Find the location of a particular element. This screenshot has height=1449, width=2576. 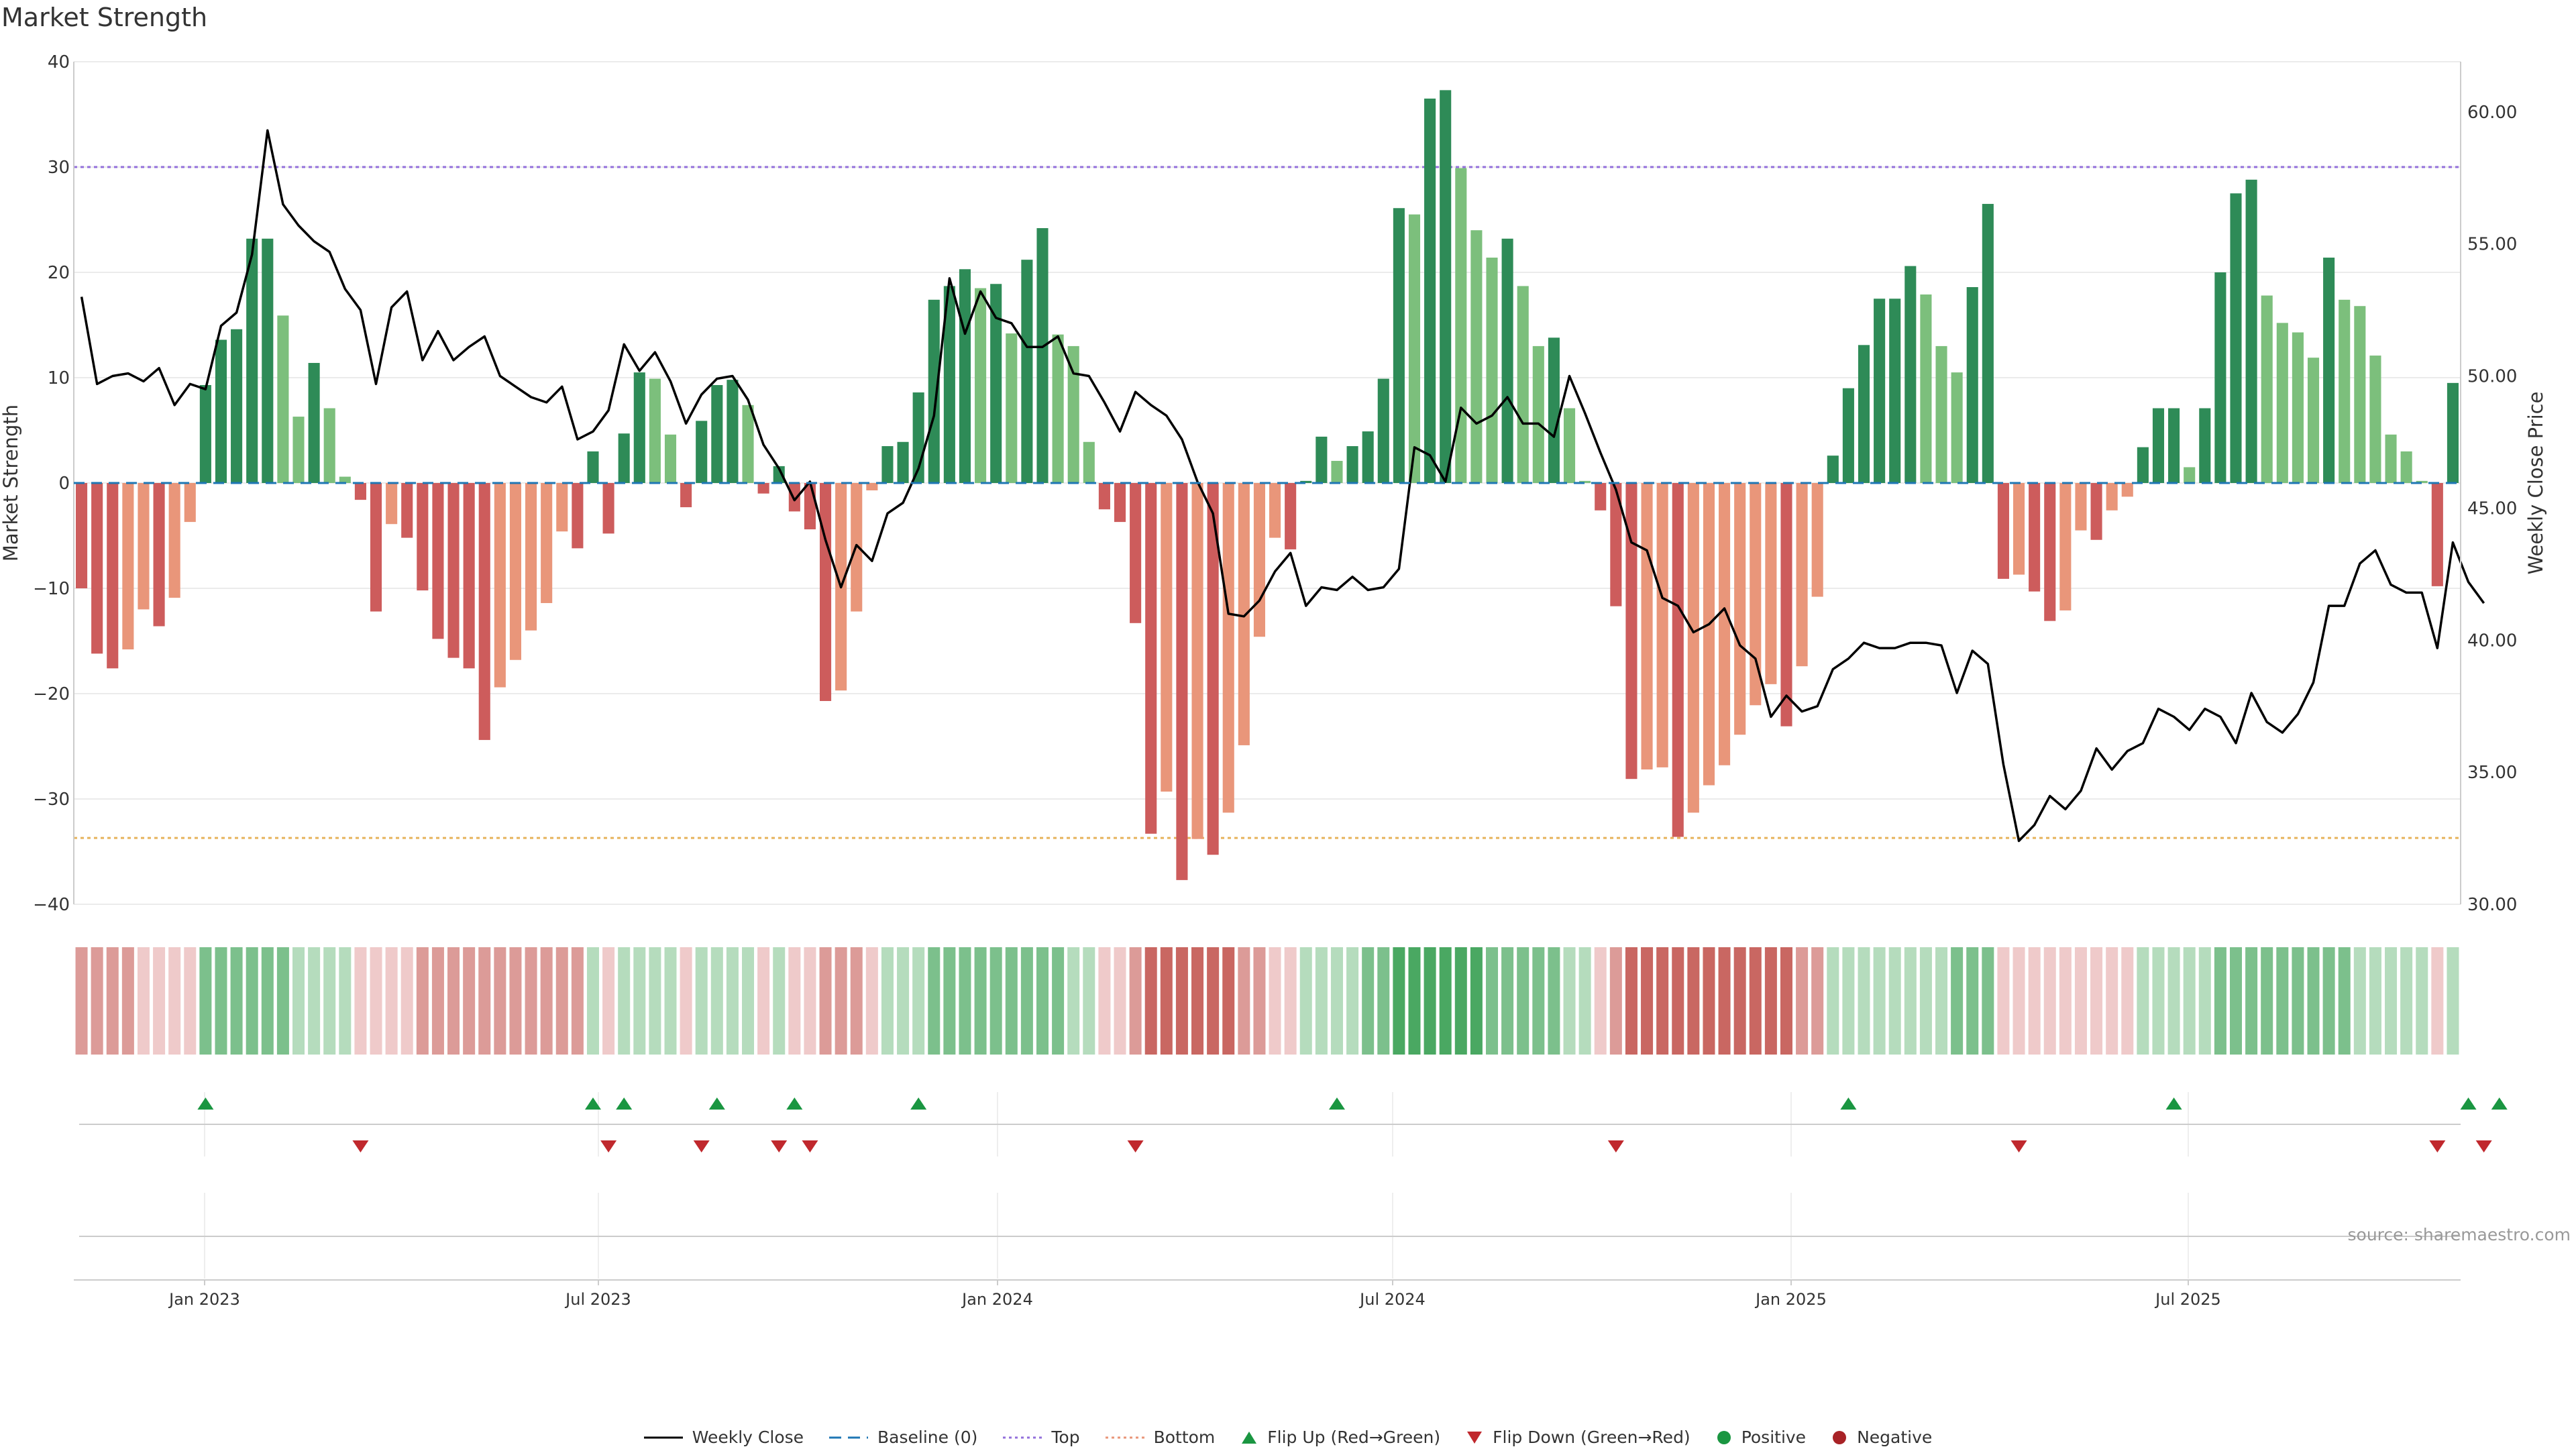

dotted-line-orange-icon is located at coordinates (1124, 1437).